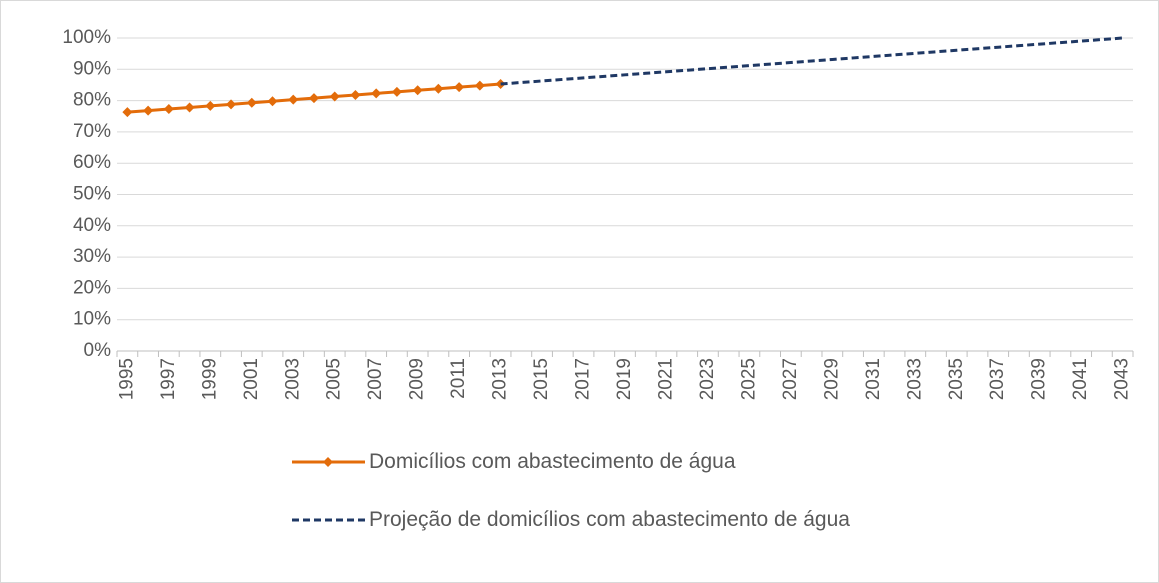  Describe the element at coordinates (98, 350) in the screenshot. I see `y-tick-label: 0%` at that location.